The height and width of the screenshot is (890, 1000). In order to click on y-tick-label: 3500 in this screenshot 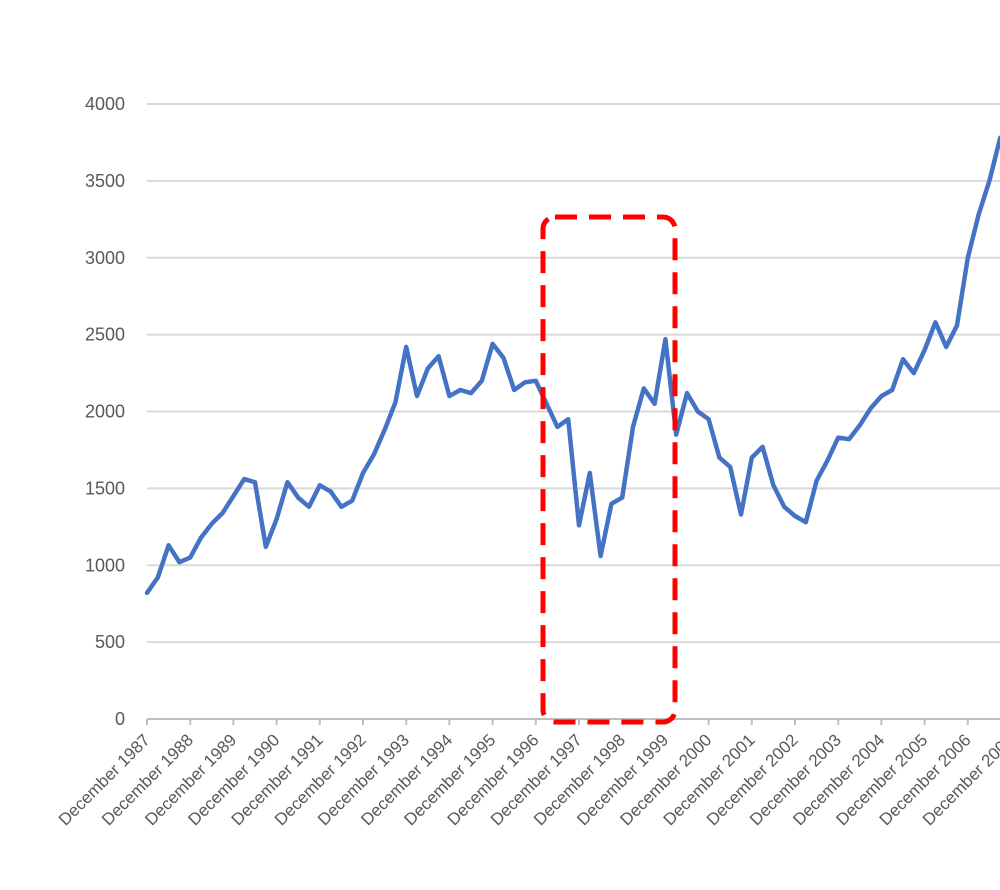, I will do `click(105, 181)`.